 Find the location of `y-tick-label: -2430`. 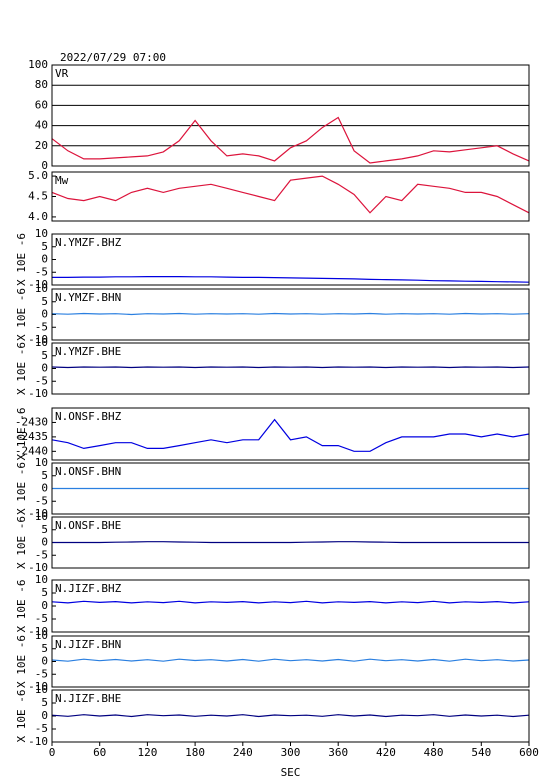

y-tick-label: -2430 is located at coordinates (31, 421).